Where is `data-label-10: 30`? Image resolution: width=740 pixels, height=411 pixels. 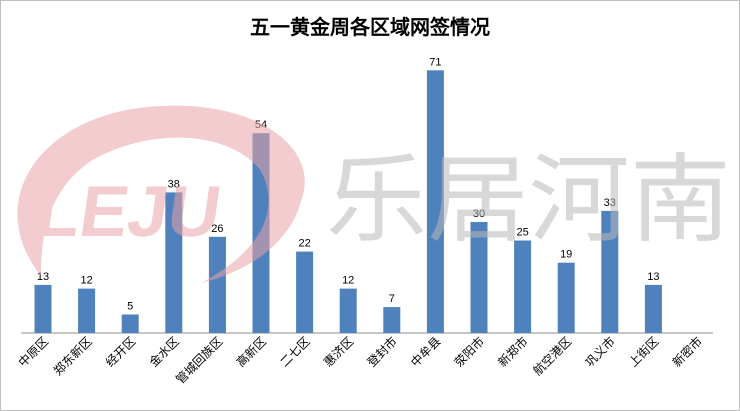 data-label-10: 30 is located at coordinates (479, 214).